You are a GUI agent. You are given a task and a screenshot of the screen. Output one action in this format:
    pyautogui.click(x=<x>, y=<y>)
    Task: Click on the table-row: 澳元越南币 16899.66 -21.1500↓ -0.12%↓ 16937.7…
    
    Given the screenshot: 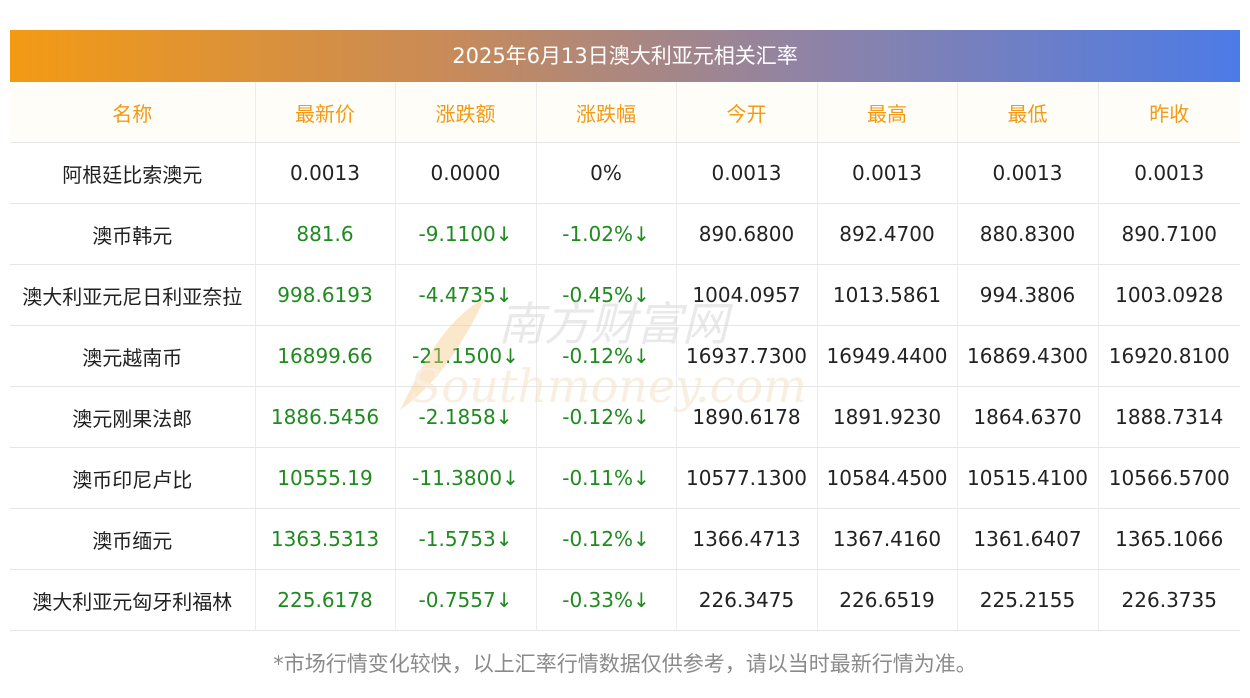 What is the action you would take?
    pyautogui.click(x=625, y=356)
    